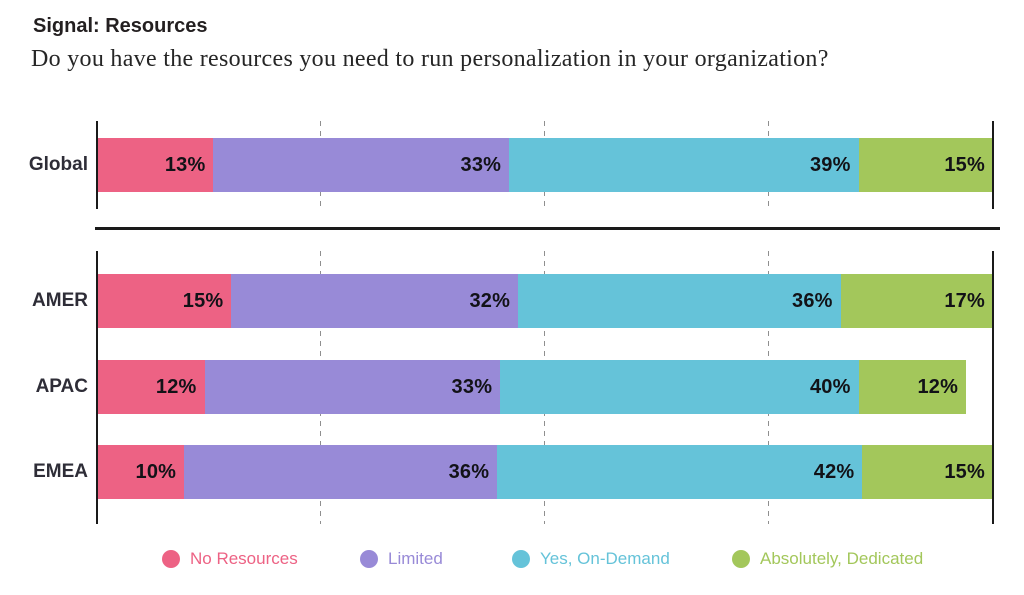  I want to click on category-label: Global, so click(58, 164).